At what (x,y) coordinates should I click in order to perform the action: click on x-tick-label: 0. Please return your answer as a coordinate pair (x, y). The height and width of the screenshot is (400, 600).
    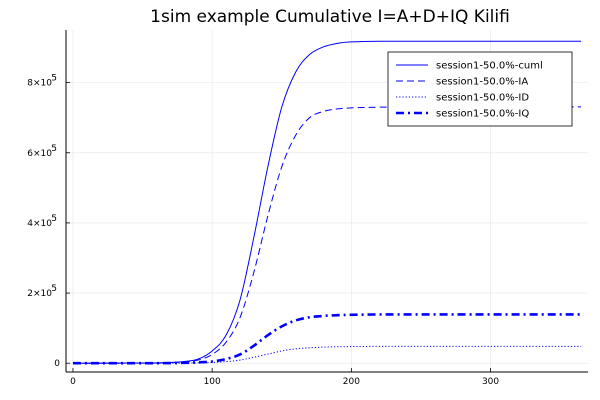
    Looking at the image, I should click on (73, 382).